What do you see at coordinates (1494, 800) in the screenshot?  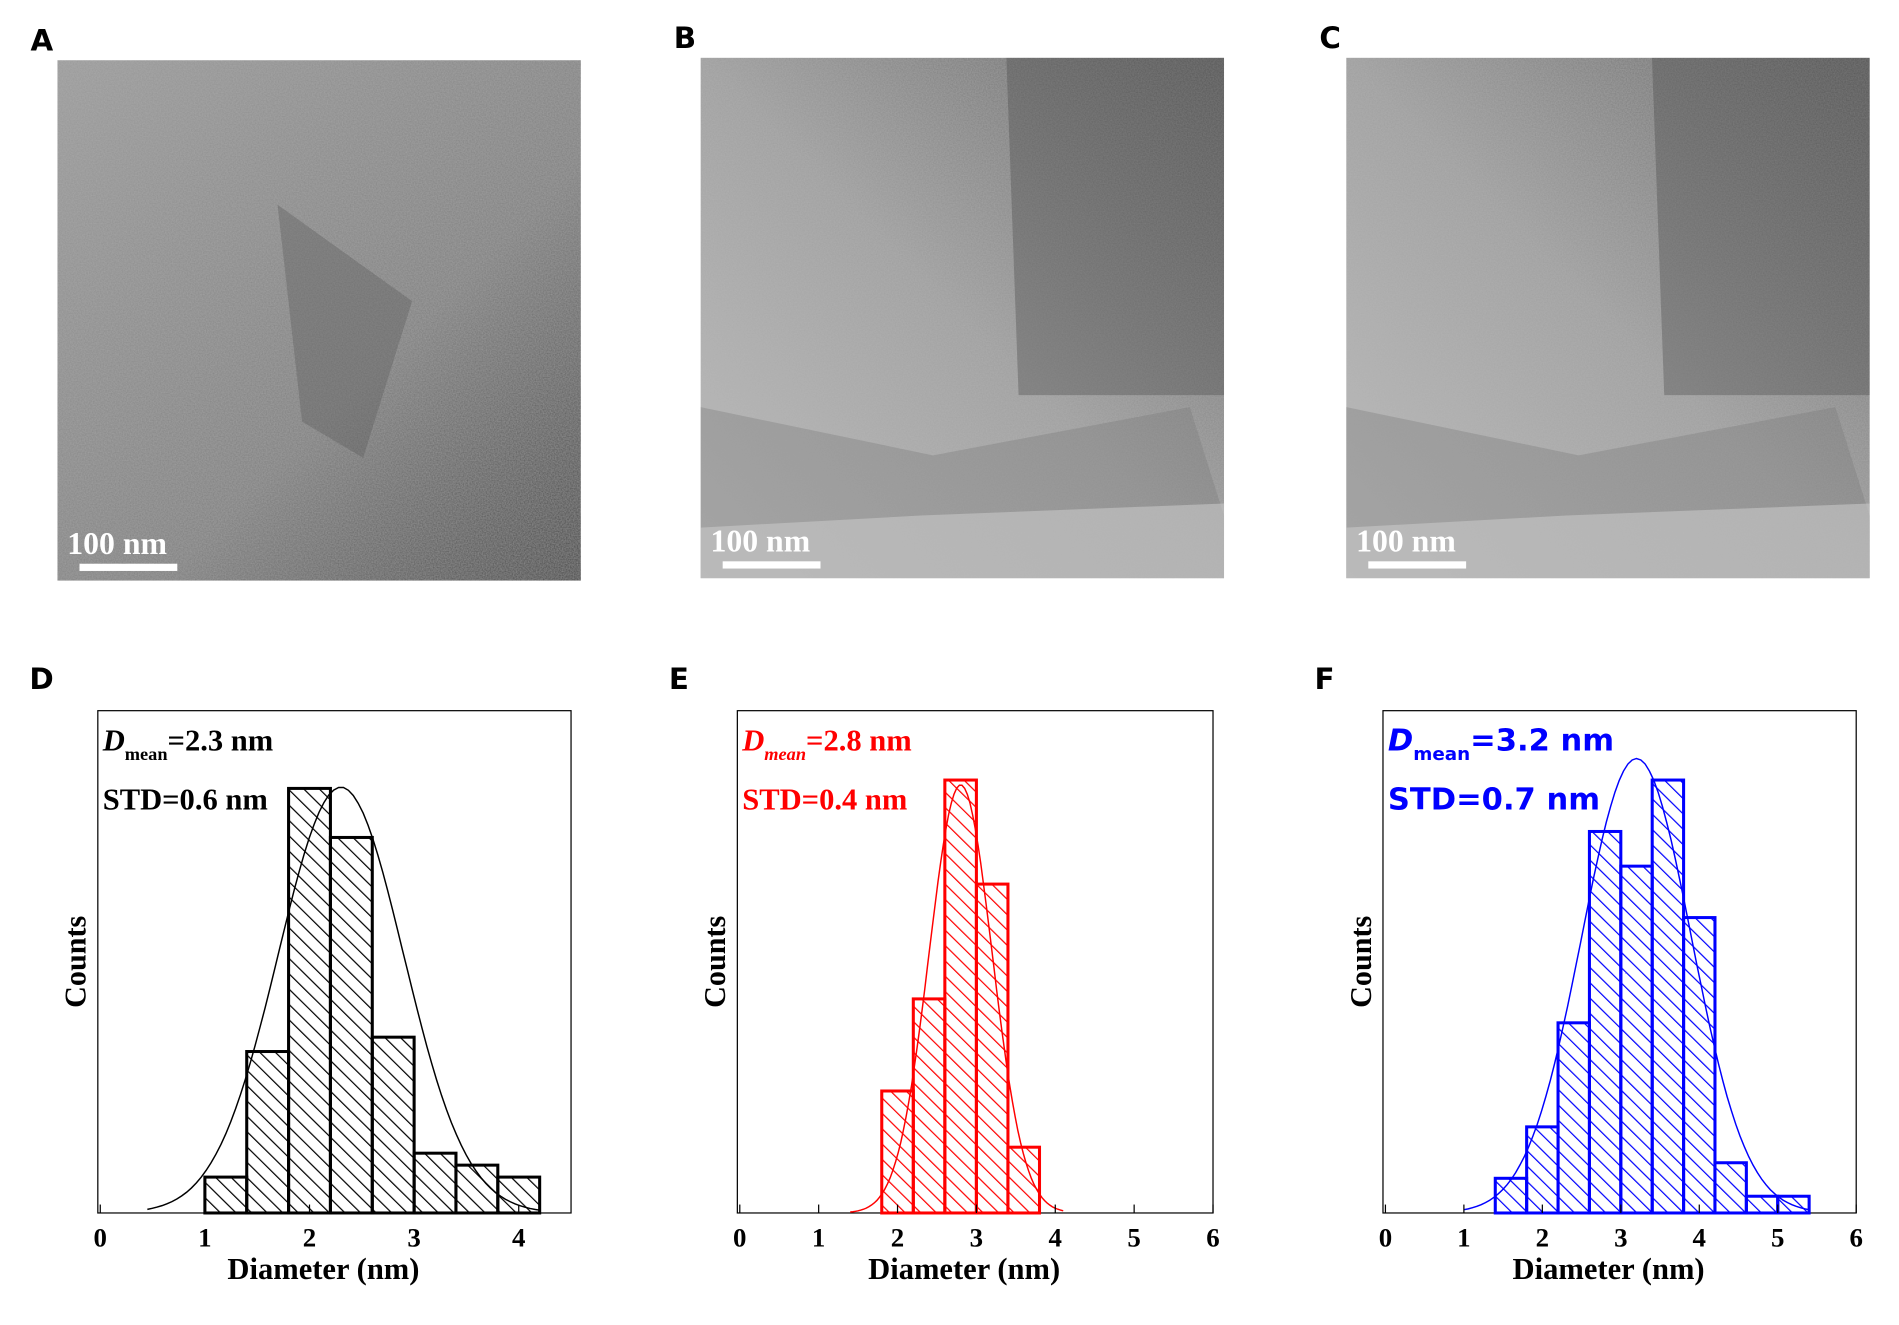 I see `annotation-std: STD=0.7 nm` at bounding box center [1494, 800].